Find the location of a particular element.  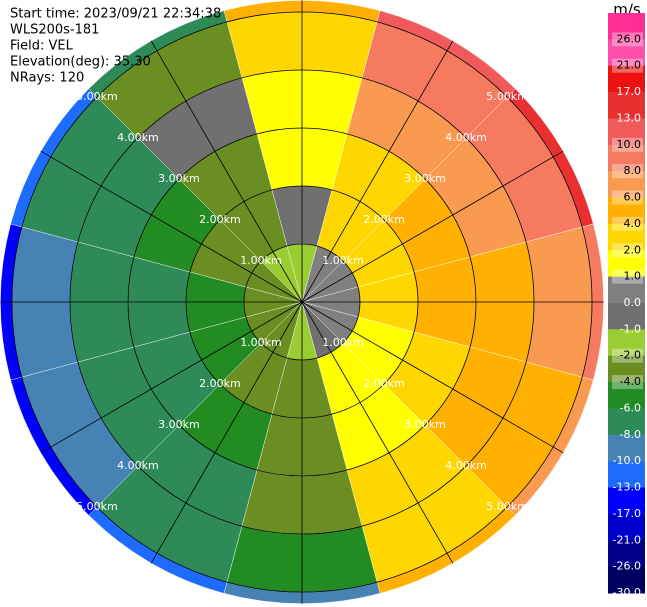

header-line: Start time: 2023/09/21 22:34:38 is located at coordinates (115, 14).